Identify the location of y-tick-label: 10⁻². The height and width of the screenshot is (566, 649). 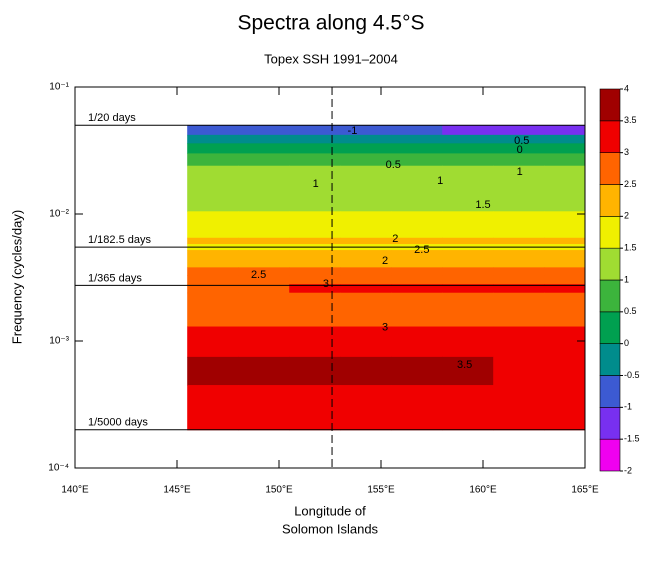
(59, 214).